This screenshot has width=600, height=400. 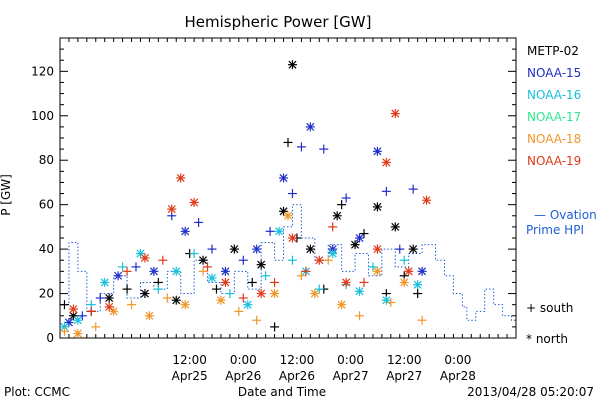 What do you see at coordinates (46, 249) in the screenshot?
I see `y-tick-label: 40` at bounding box center [46, 249].